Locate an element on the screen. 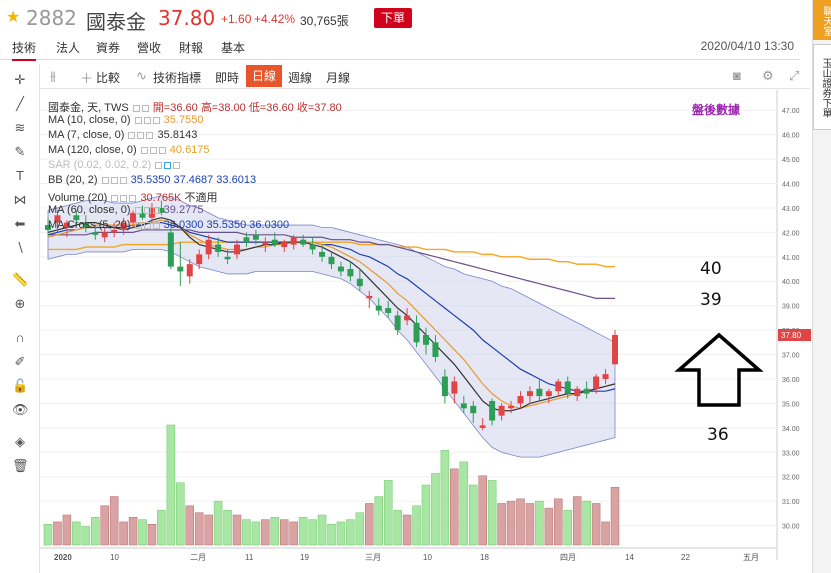 This screenshot has height=573, width=831. price-change-percent: +4.42% is located at coordinates (275, 19).